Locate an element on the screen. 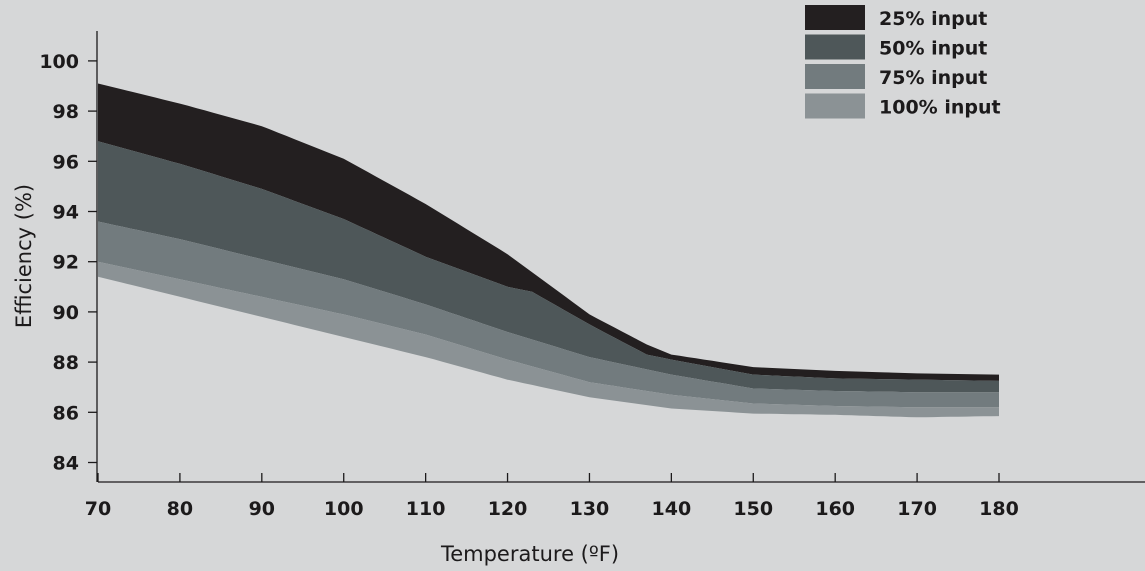 This screenshot has width=1145, height=571. legend-label: 100% input is located at coordinates (940, 108).